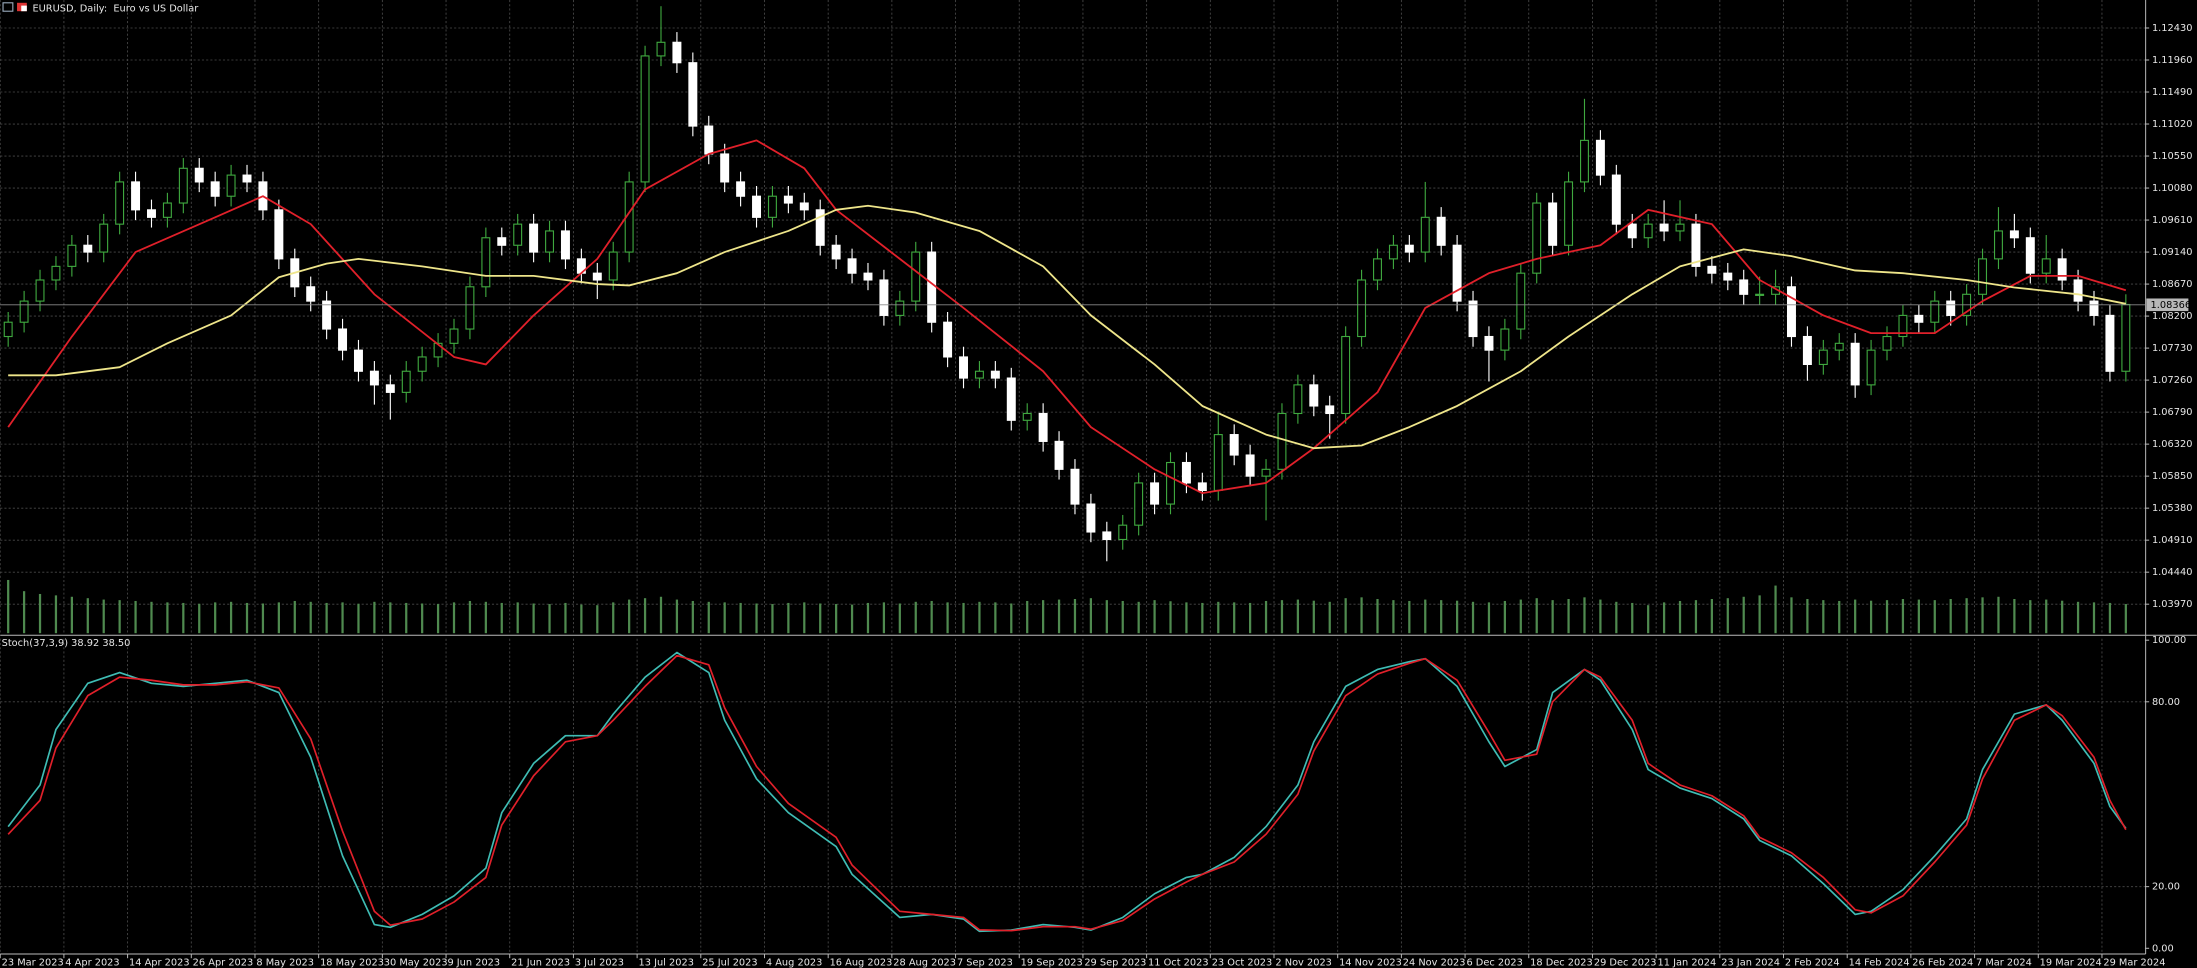 The width and height of the screenshot is (2197, 968). Describe the element at coordinates (2166, 887) in the screenshot. I see `y-tick-label: 20.00` at that location.